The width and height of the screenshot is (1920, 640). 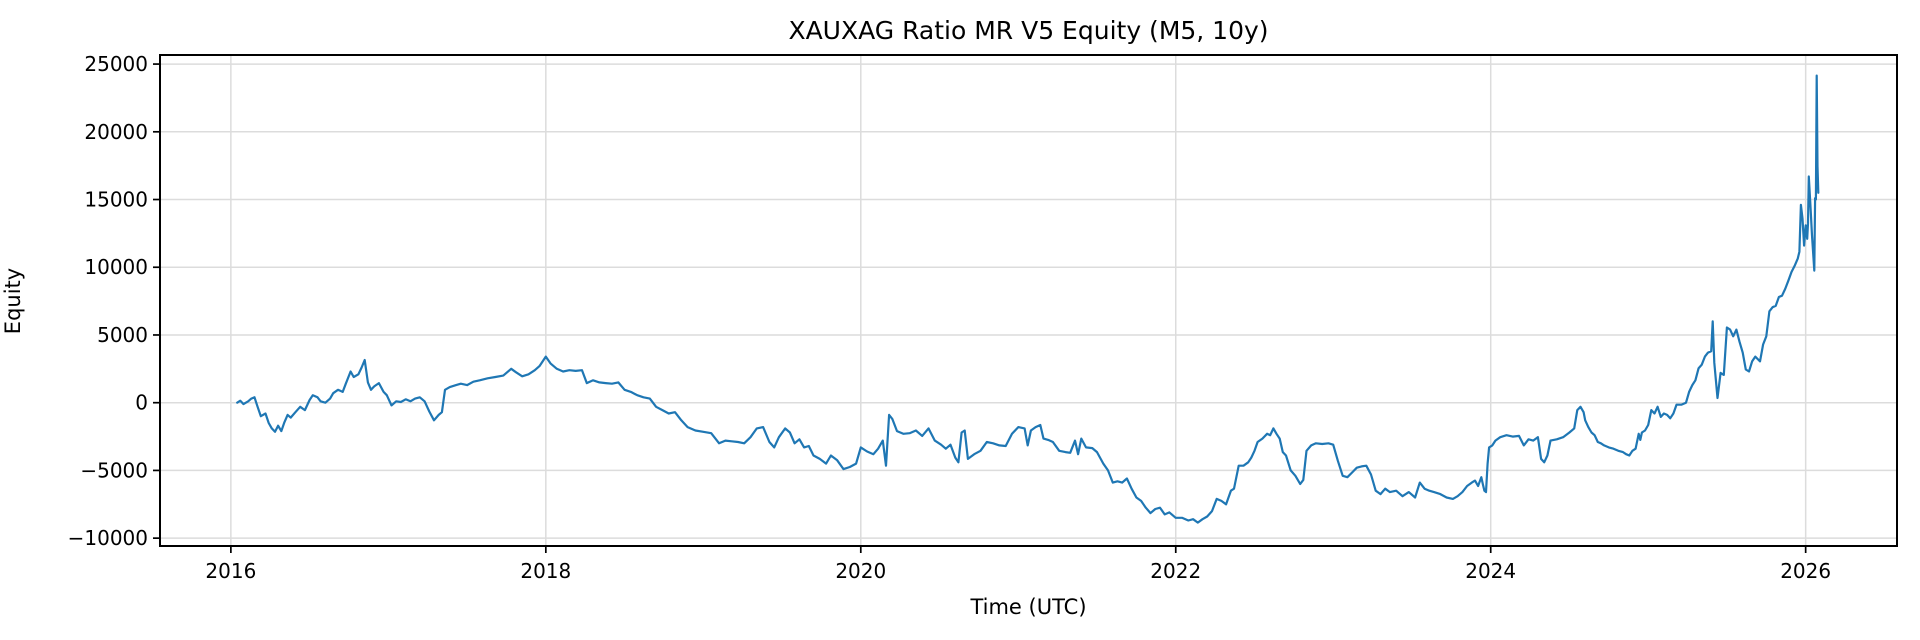 What do you see at coordinates (1175, 571) in the screenshot?
I see `x-tick-label: 2022` at bounding box center [1175, 571].